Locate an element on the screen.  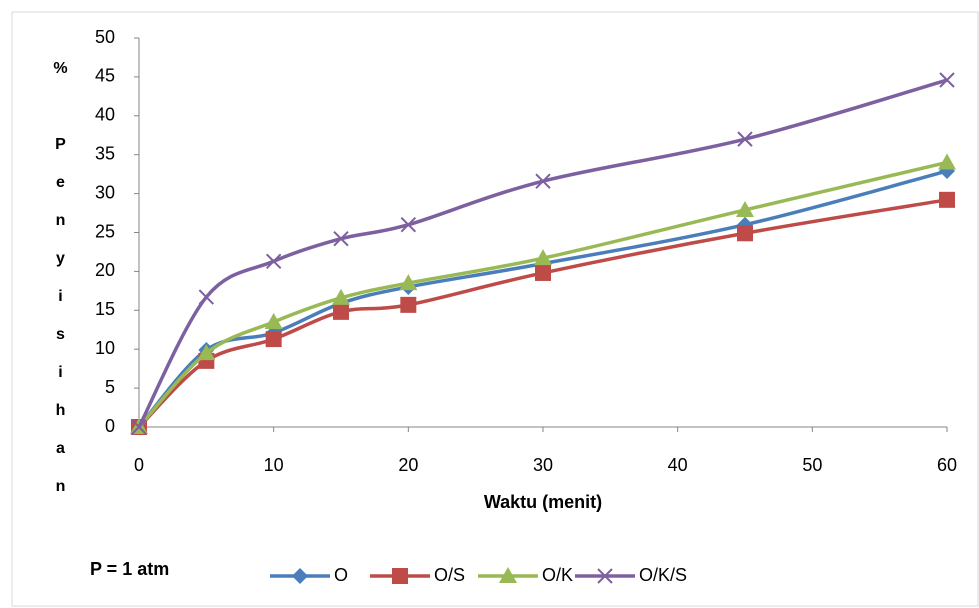
x-tick-label: 0 is located at coordinates (139, 465).